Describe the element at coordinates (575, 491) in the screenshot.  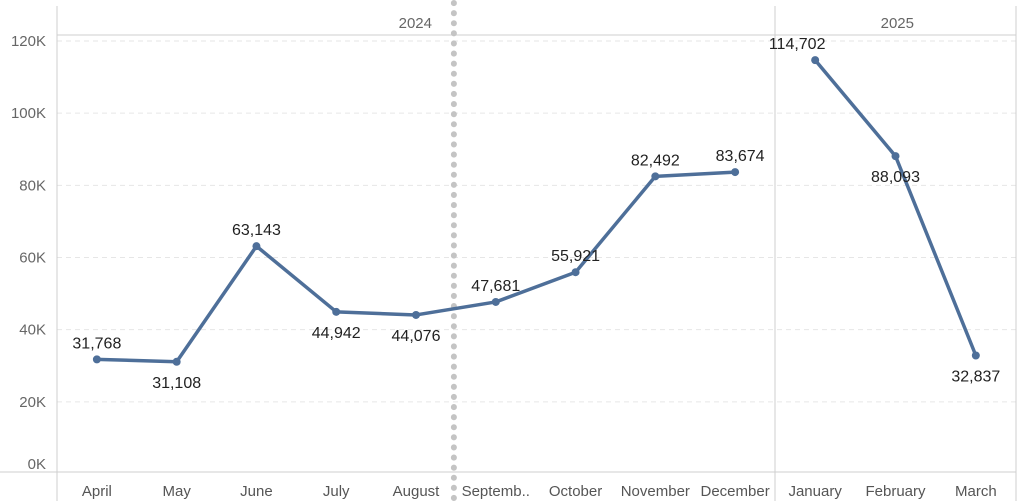
I see `x-tick-label: October` at that location.